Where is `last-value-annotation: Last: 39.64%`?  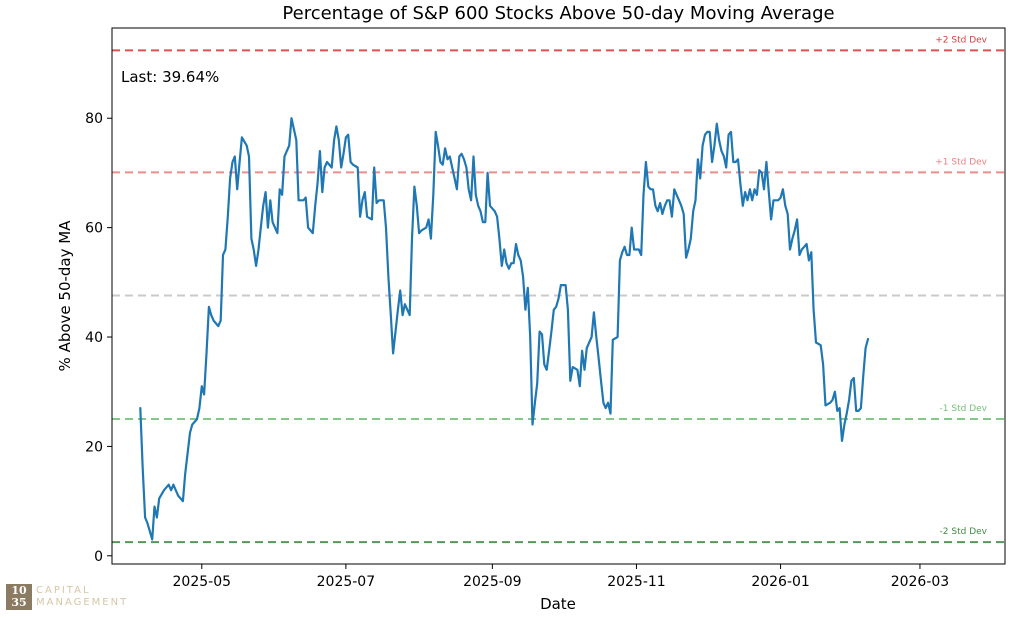
last-value-annotation: Last: 39.64% is located at coordinates (170, 77).